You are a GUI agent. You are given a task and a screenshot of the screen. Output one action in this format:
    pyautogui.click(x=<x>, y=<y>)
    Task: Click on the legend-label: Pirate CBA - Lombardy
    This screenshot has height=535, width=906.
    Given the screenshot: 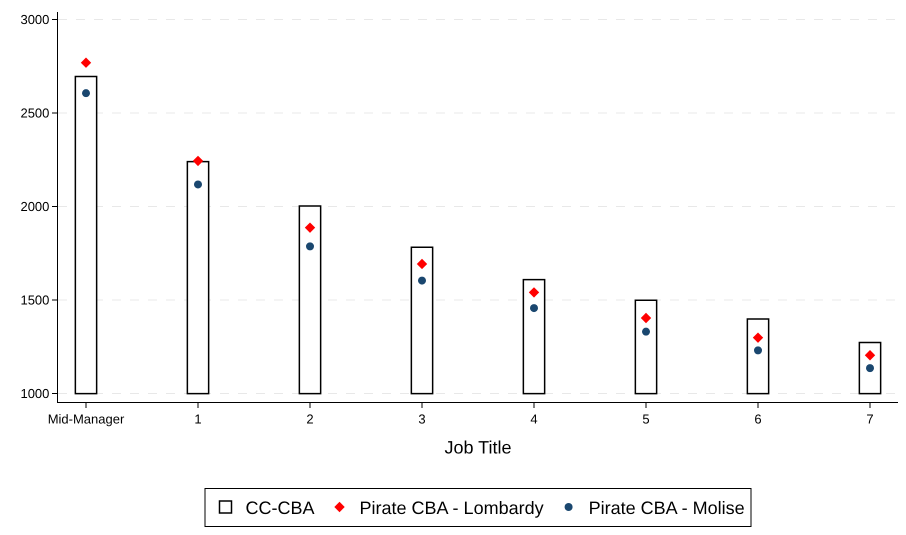 What is the action you would take?
    pyautogui.click(x=452, y=508)
    